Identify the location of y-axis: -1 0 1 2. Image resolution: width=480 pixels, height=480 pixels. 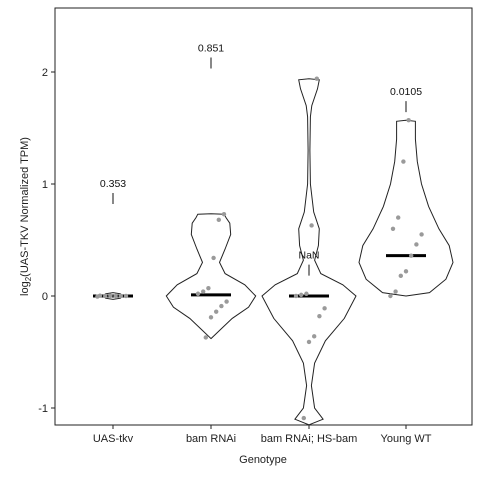
(46, 241).